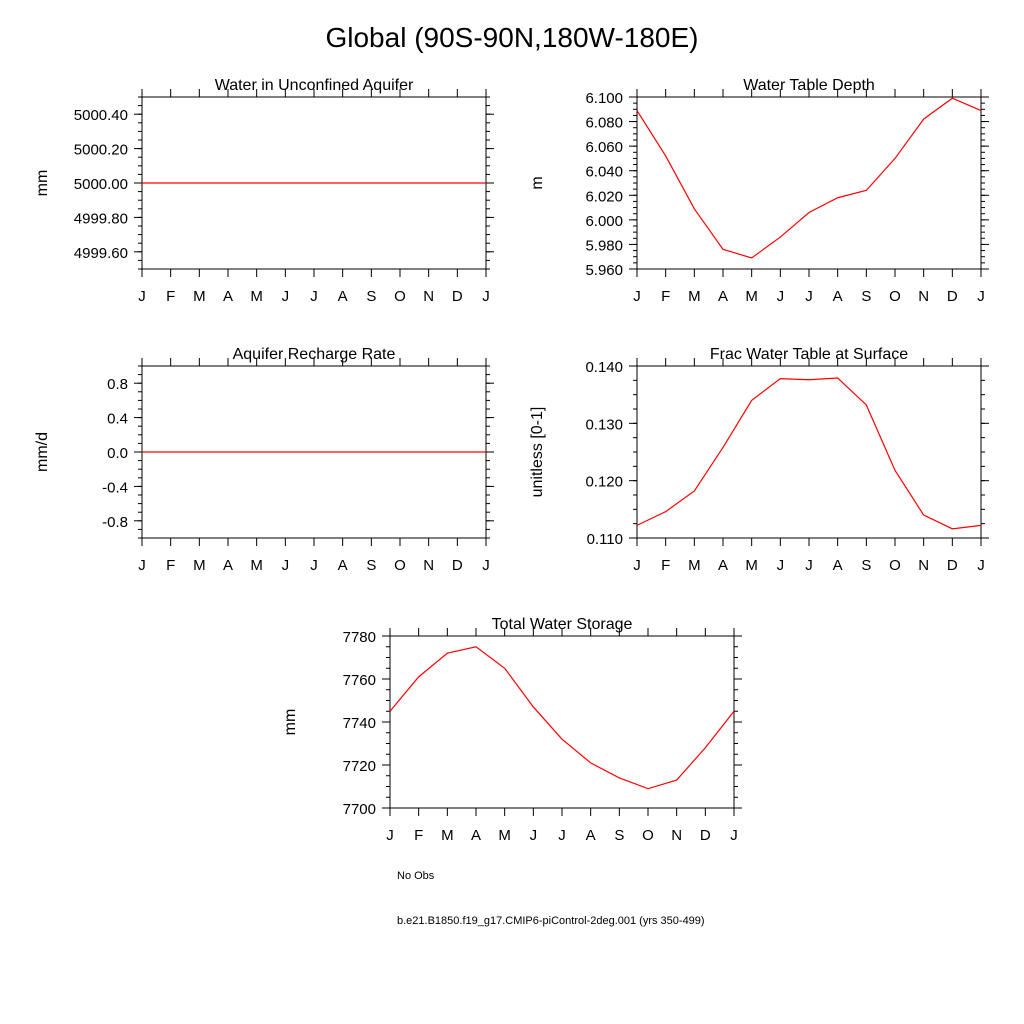 The width and height of the screenshot is (1024, 1024). Describe the element at coordinates (314, 85) in the screenshot. I see `chart-title: Water in Unconfined Aquifer` at that location.